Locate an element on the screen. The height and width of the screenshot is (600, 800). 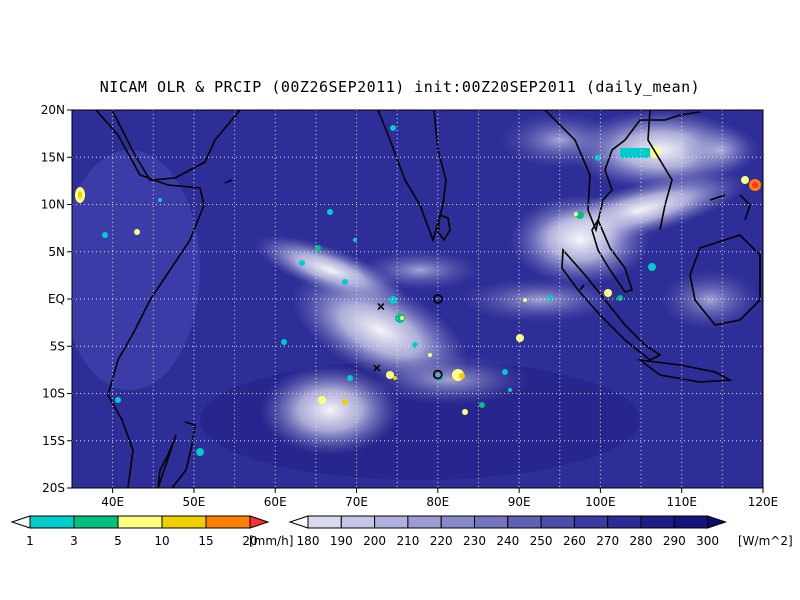
longitude-labels: 40E 50E 60E 70E 80E 90E 100E 110E 120E is located at coordinates (439, 498).